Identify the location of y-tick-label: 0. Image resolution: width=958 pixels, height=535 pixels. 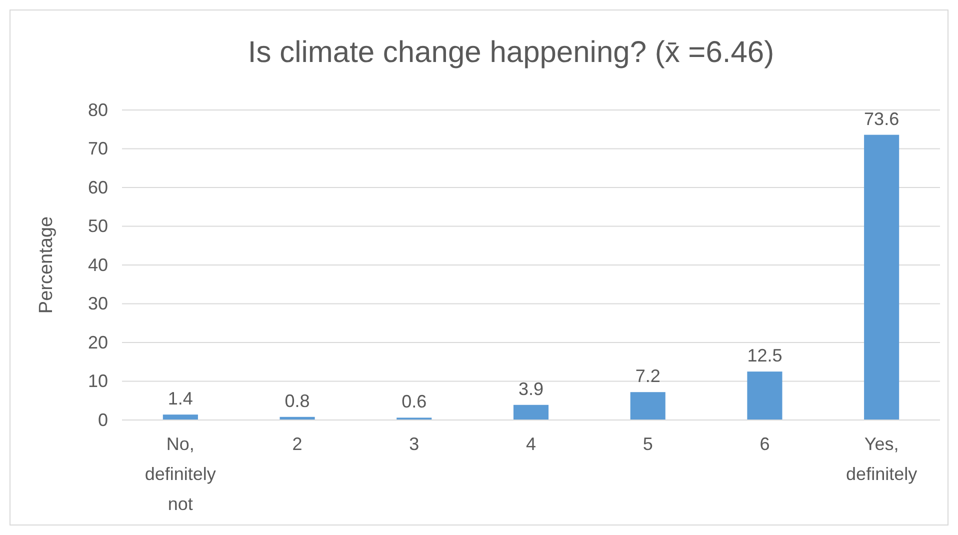
(103, 420).